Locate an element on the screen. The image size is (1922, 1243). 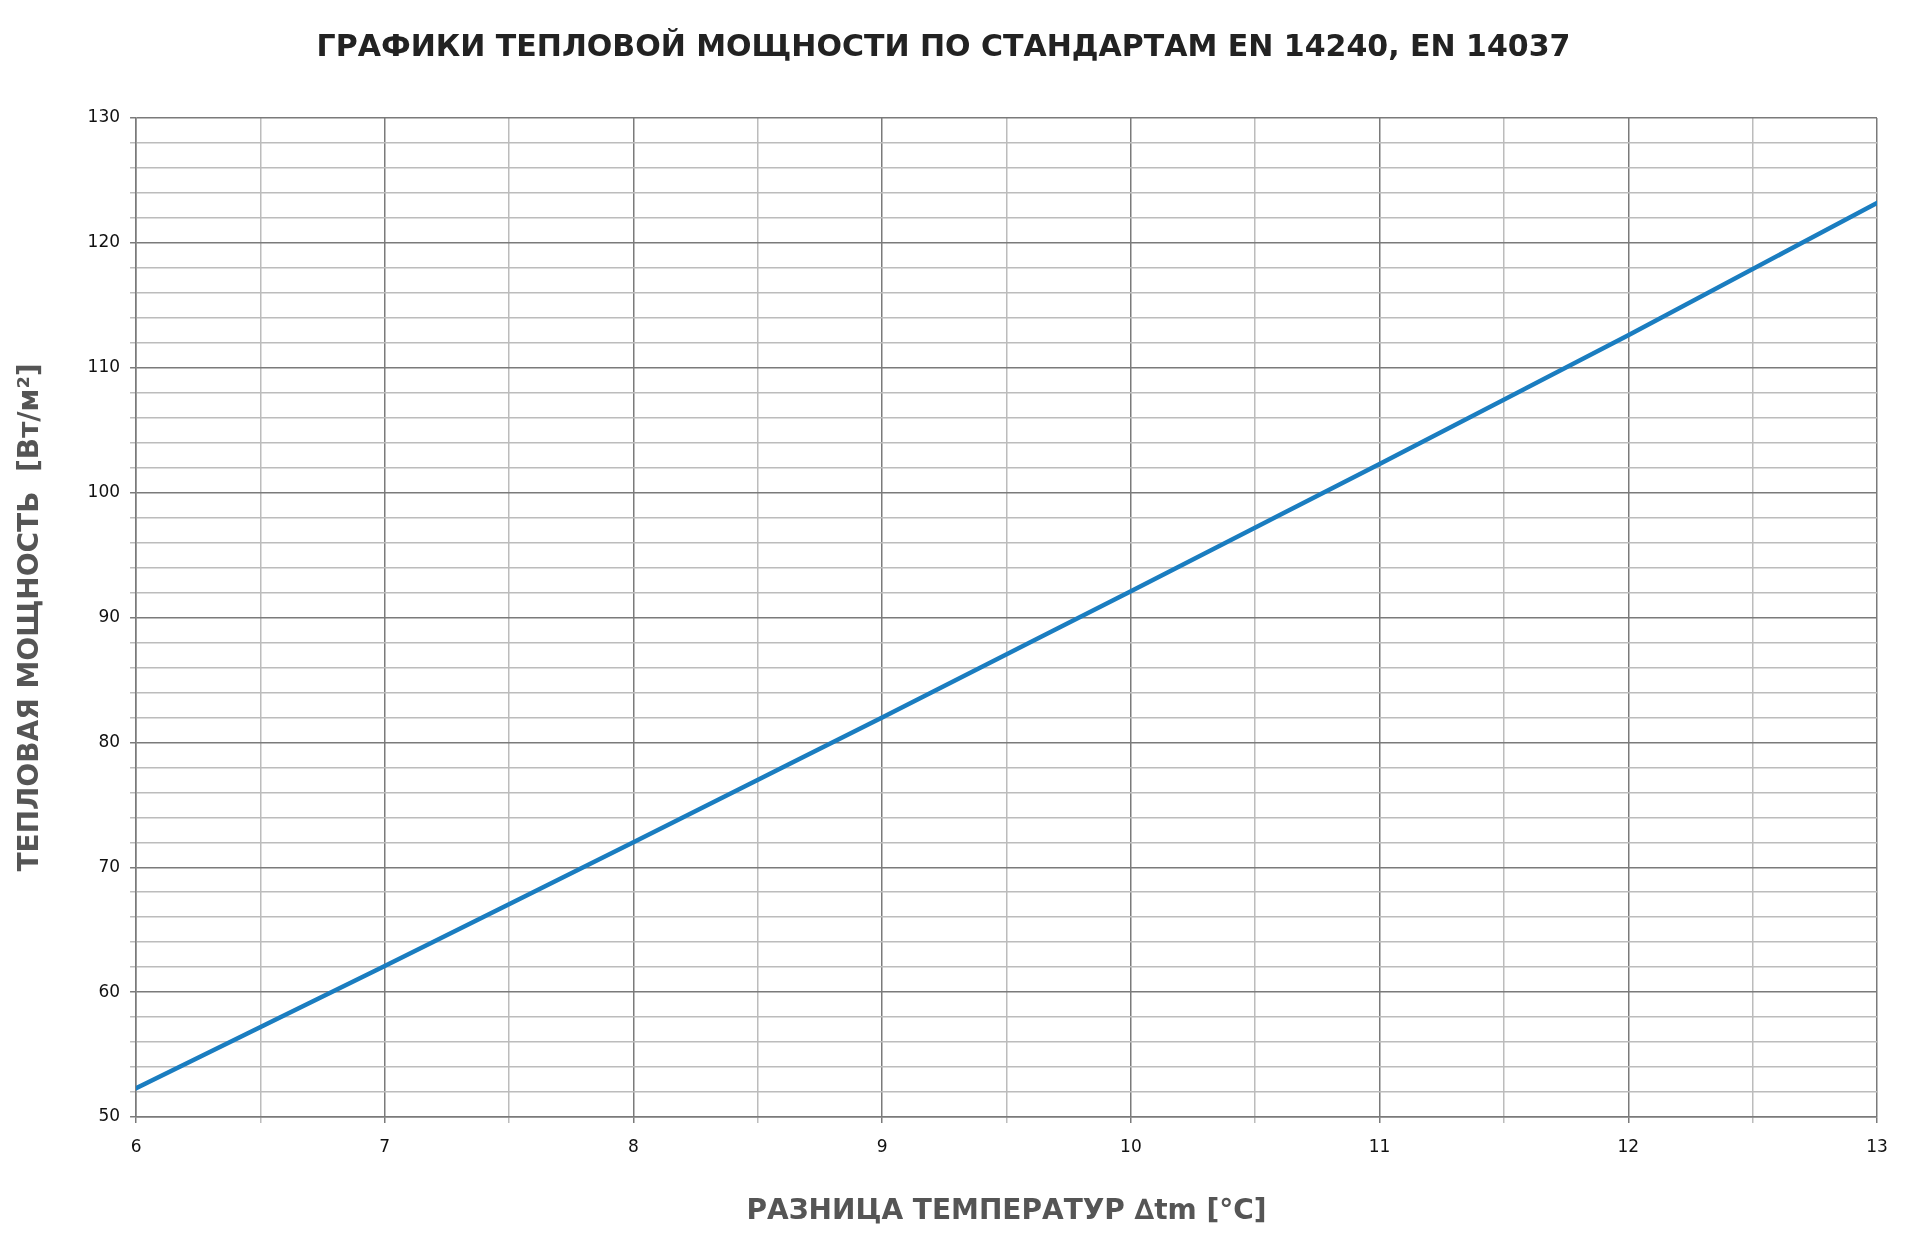
x-tick-label: 10 is located at coordinates (1131, 1145).